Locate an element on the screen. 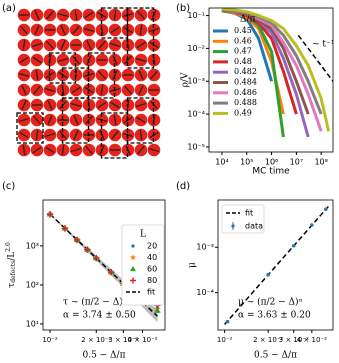 Image resolution: width=339 pixels, height=363 pixels. plot-area is located at coordinates (277, 73).